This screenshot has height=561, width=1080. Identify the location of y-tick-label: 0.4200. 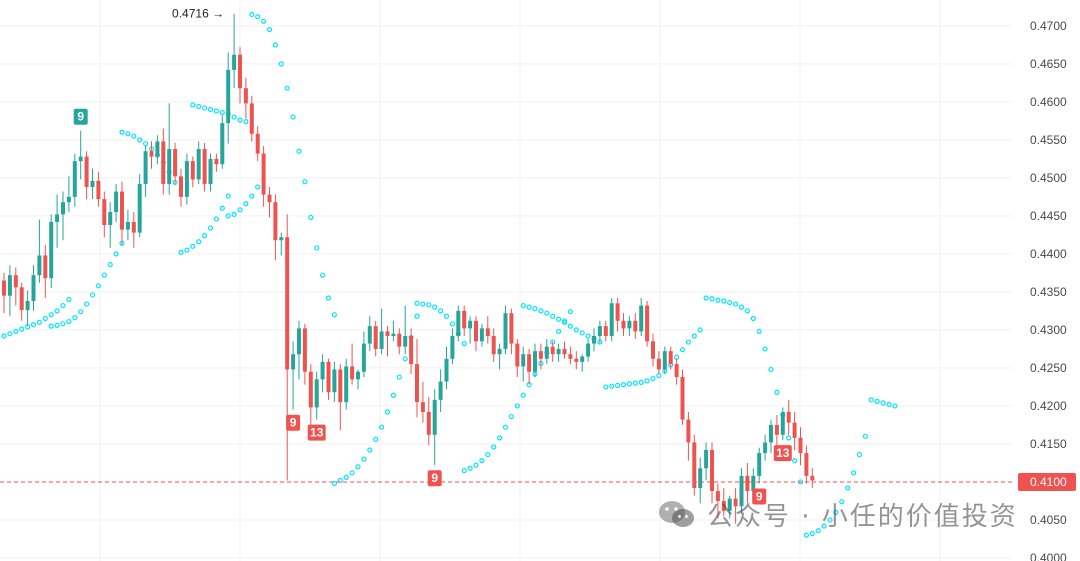
(1048, 406).